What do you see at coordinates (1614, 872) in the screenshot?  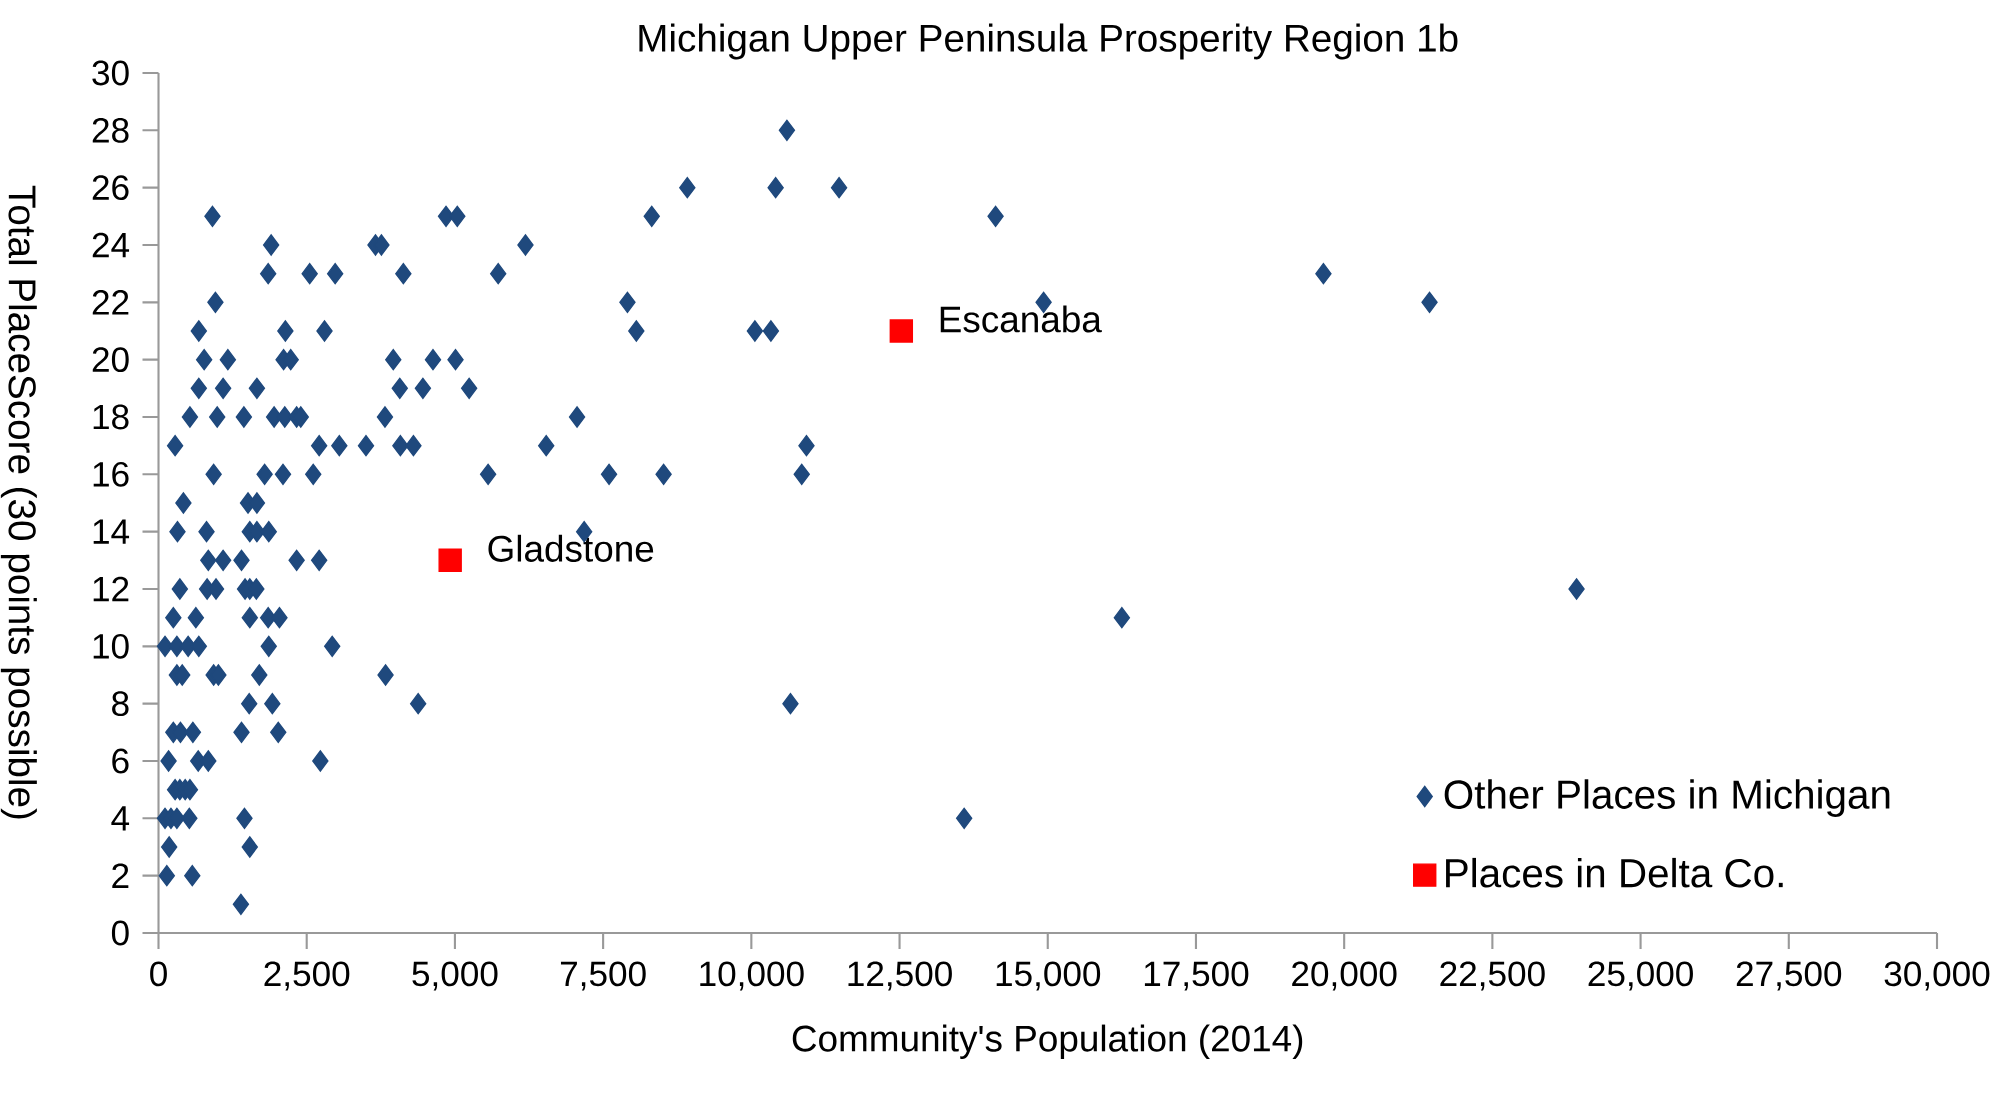 I see `legend-label: Places in Delta Co.` at bounding box center [1614, 872].